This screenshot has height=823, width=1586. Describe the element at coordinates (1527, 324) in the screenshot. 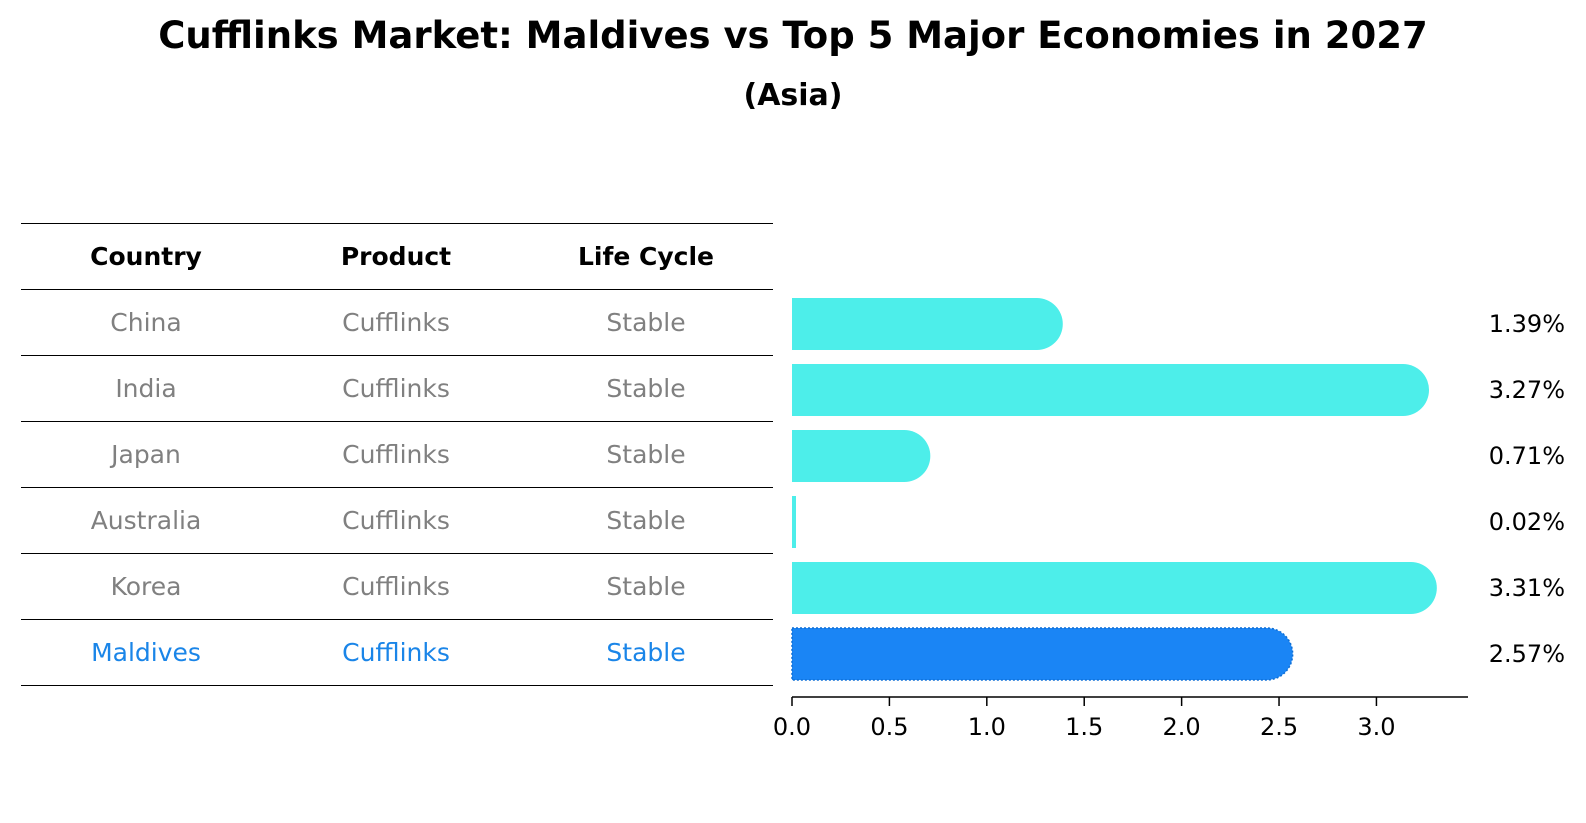

I see `value-label-china: 1.39%` at that location.